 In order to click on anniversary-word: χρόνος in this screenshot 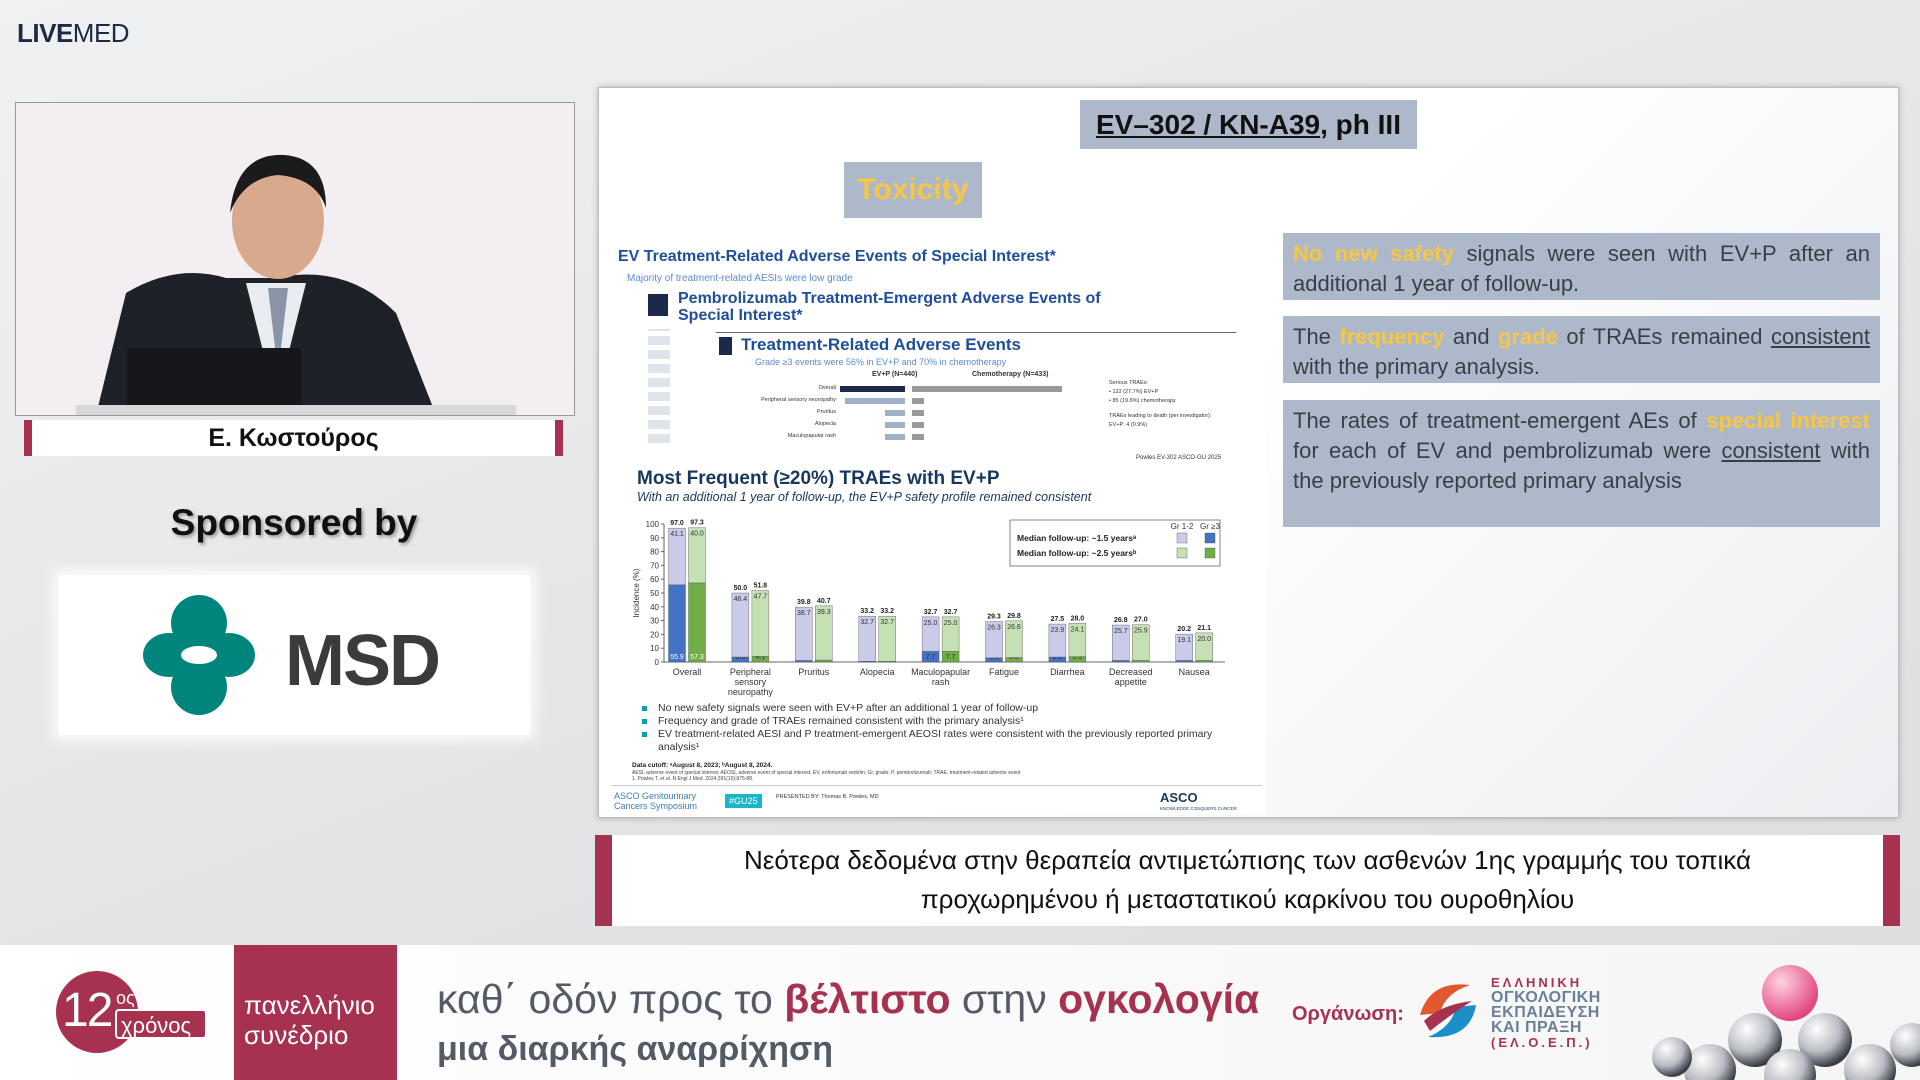, I will do `click(156, 1025)`.